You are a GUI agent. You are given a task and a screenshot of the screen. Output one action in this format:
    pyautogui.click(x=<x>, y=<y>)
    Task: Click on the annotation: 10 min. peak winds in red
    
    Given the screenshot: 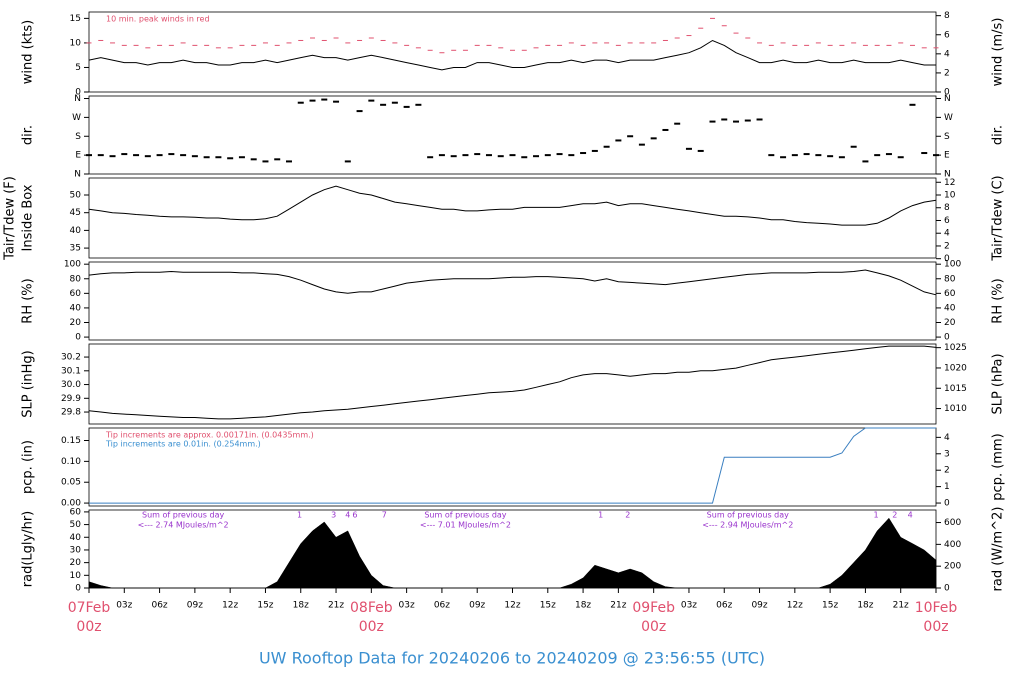 What is the action you would take?
    pyautogui.click(x=158, y=19)
    